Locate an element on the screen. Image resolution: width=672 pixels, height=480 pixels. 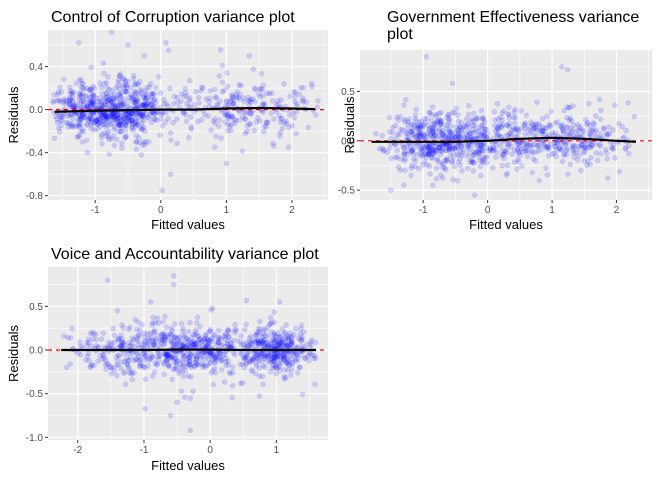
scatter-points is located at coordinates (185, 111).